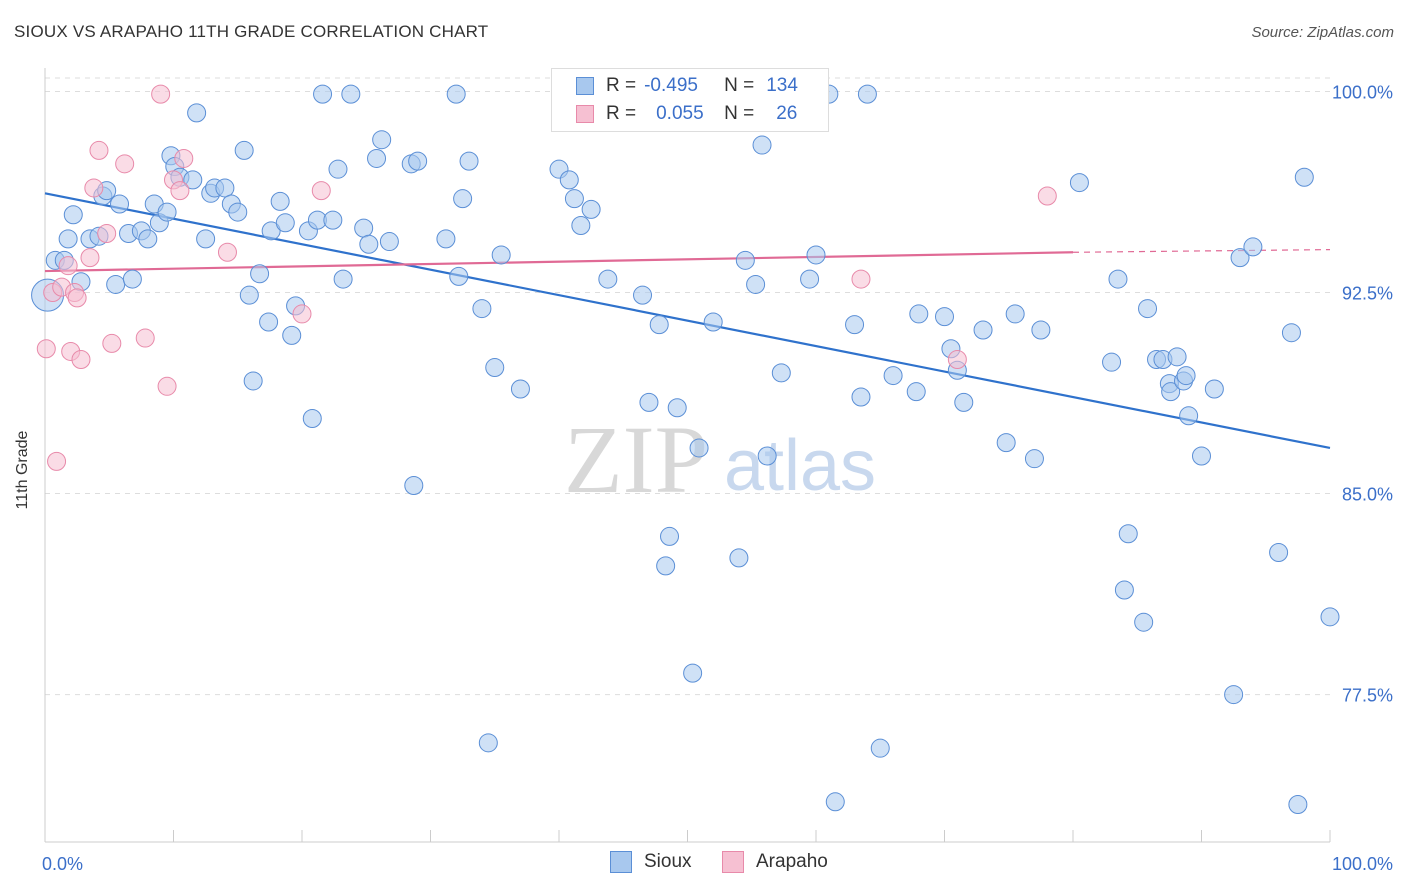 Image resolution: width=1406 pixels, height=892 pixels. I want to click on arapaho-trend-extension, so click(1201, 250).